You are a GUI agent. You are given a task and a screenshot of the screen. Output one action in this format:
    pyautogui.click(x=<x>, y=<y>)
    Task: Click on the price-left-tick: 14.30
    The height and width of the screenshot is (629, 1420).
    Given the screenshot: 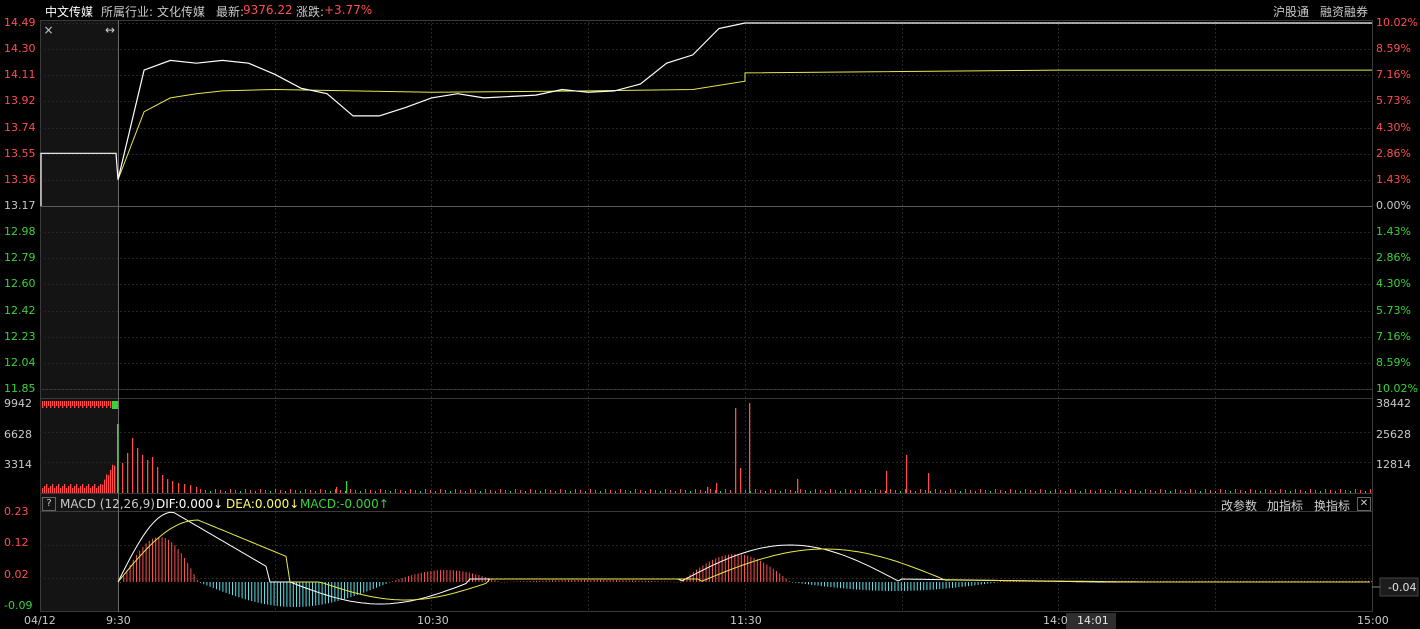 What is the action you would take?
    pyautogui.click(x=20, y=49)
    